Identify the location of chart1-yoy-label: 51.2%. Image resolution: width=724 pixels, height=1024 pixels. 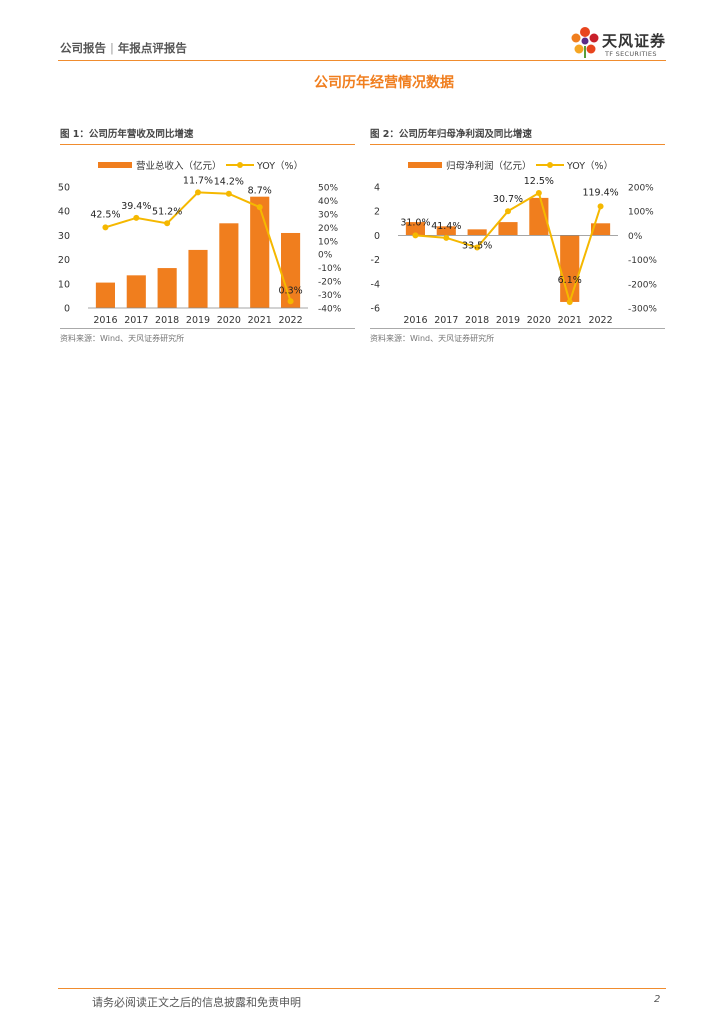
(167, 211).